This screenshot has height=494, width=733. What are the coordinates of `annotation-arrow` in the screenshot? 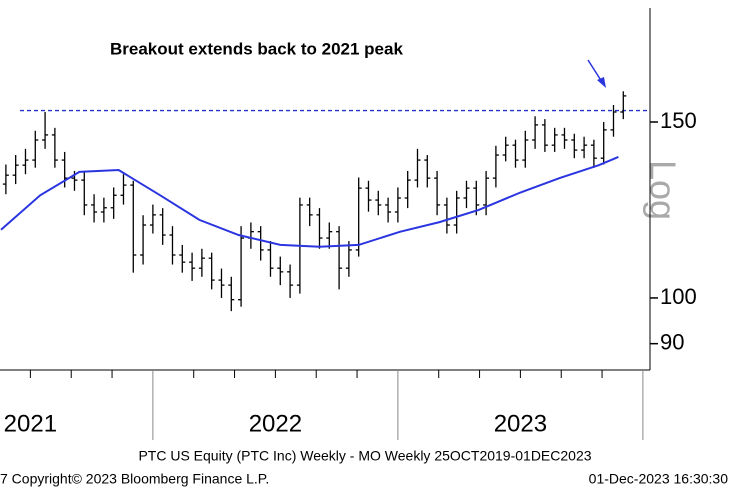 It's located at (596, 73).